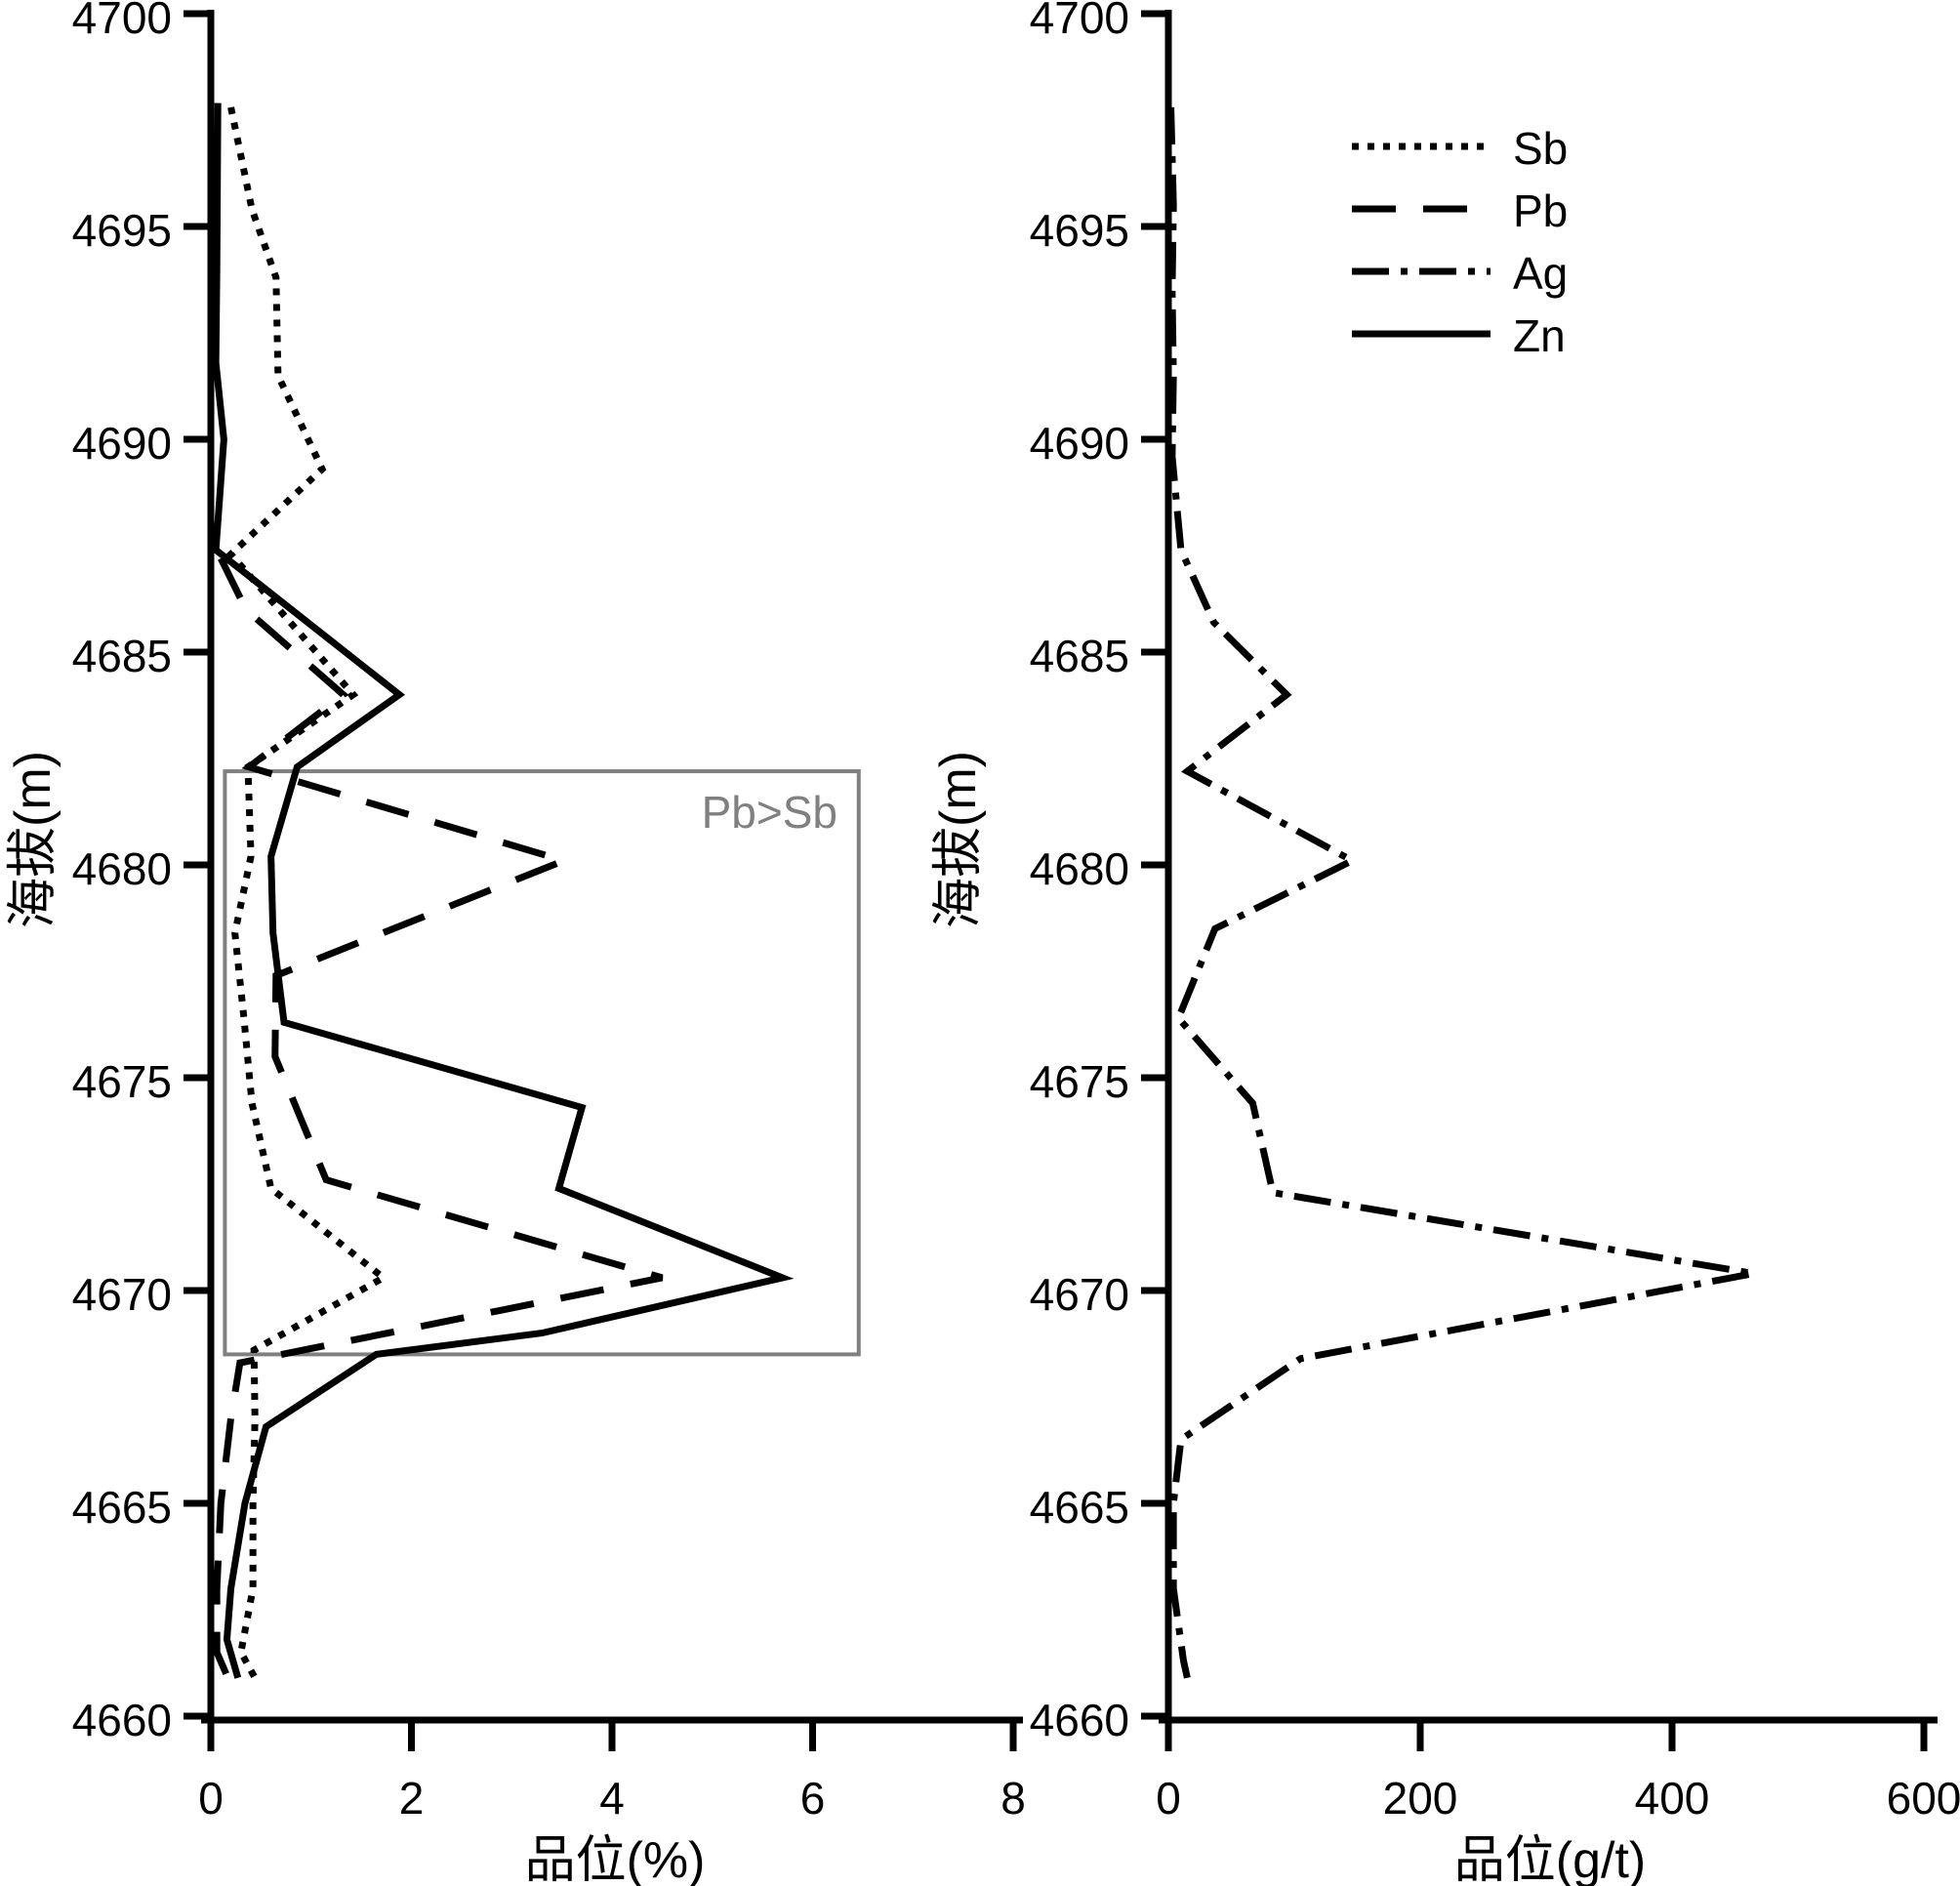 The image size is (1960, 1886). Describe the element at coordinates (1460, 148) in the screenshot. I see `legend-item-Sb: Sb` at that location.